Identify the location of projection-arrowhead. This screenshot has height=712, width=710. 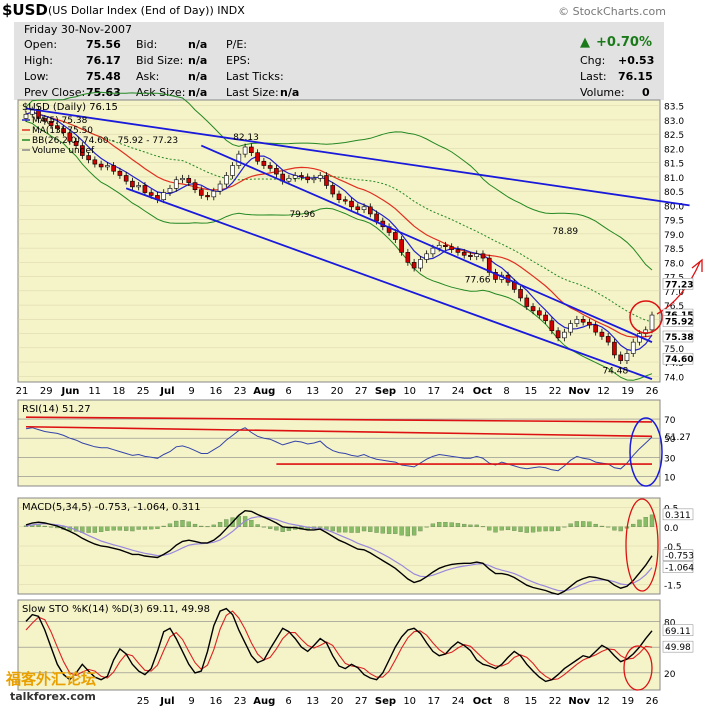
(697, 265).